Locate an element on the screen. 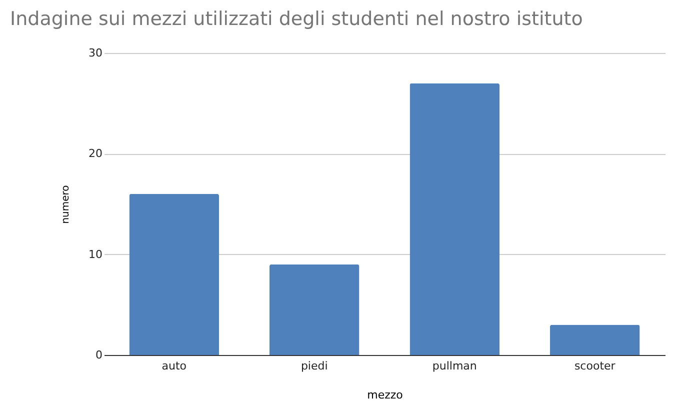 The width and height of the screenshot is (680, 420). y-tick-label: 30 is located at coordinates (95, 53).